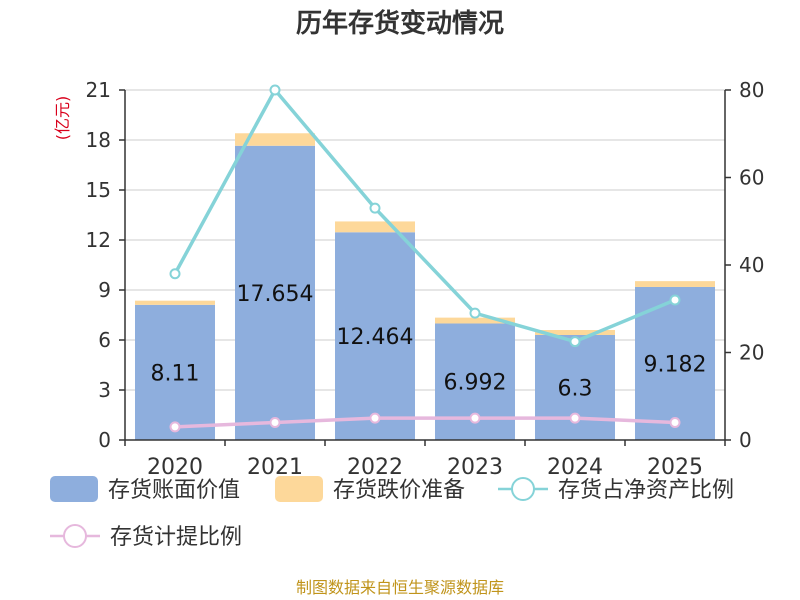 This screenshot has height=600, width=800. I want to click on left-tick-label: 18, so click(98, 140).